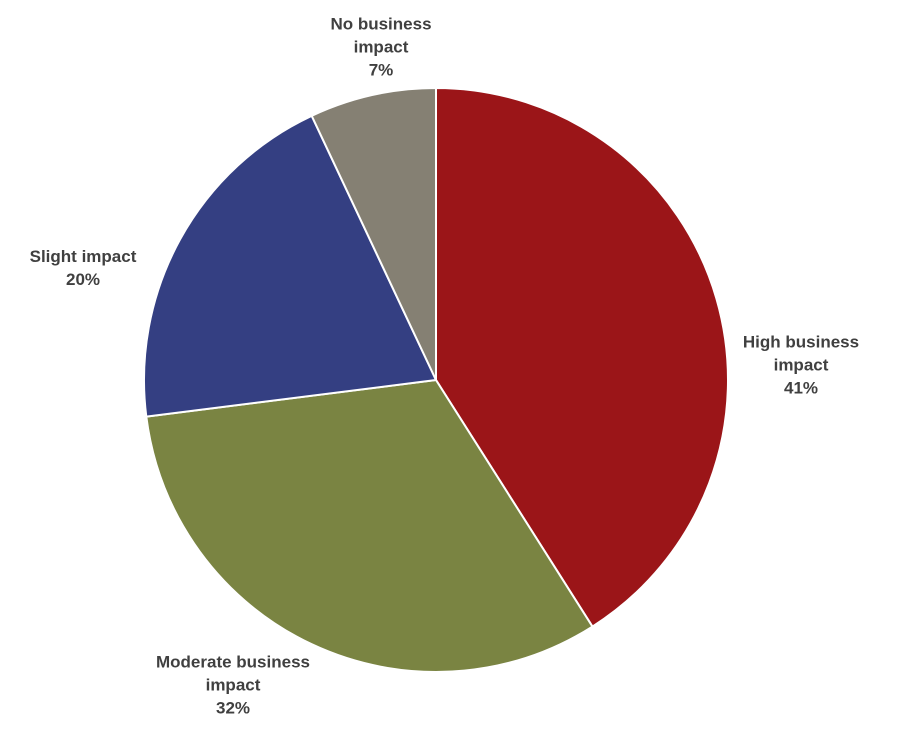 This screenshot has width=902, height=737. I want to click on slice-label: Moderate business impact 32%, so click(233, 685).